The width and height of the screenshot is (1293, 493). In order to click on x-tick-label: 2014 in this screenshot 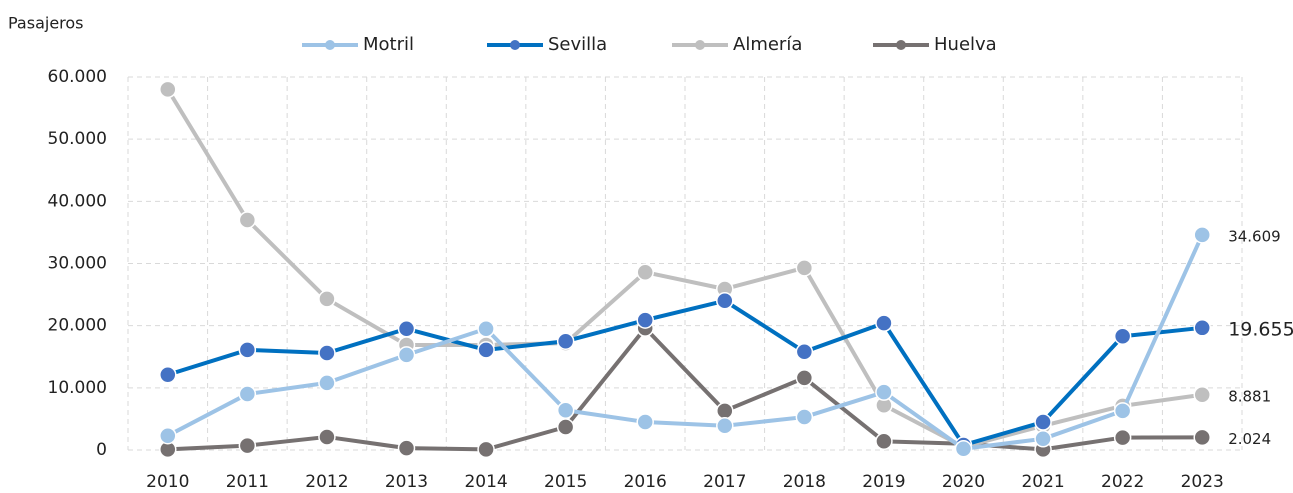, I will do `click(485, 482)`.